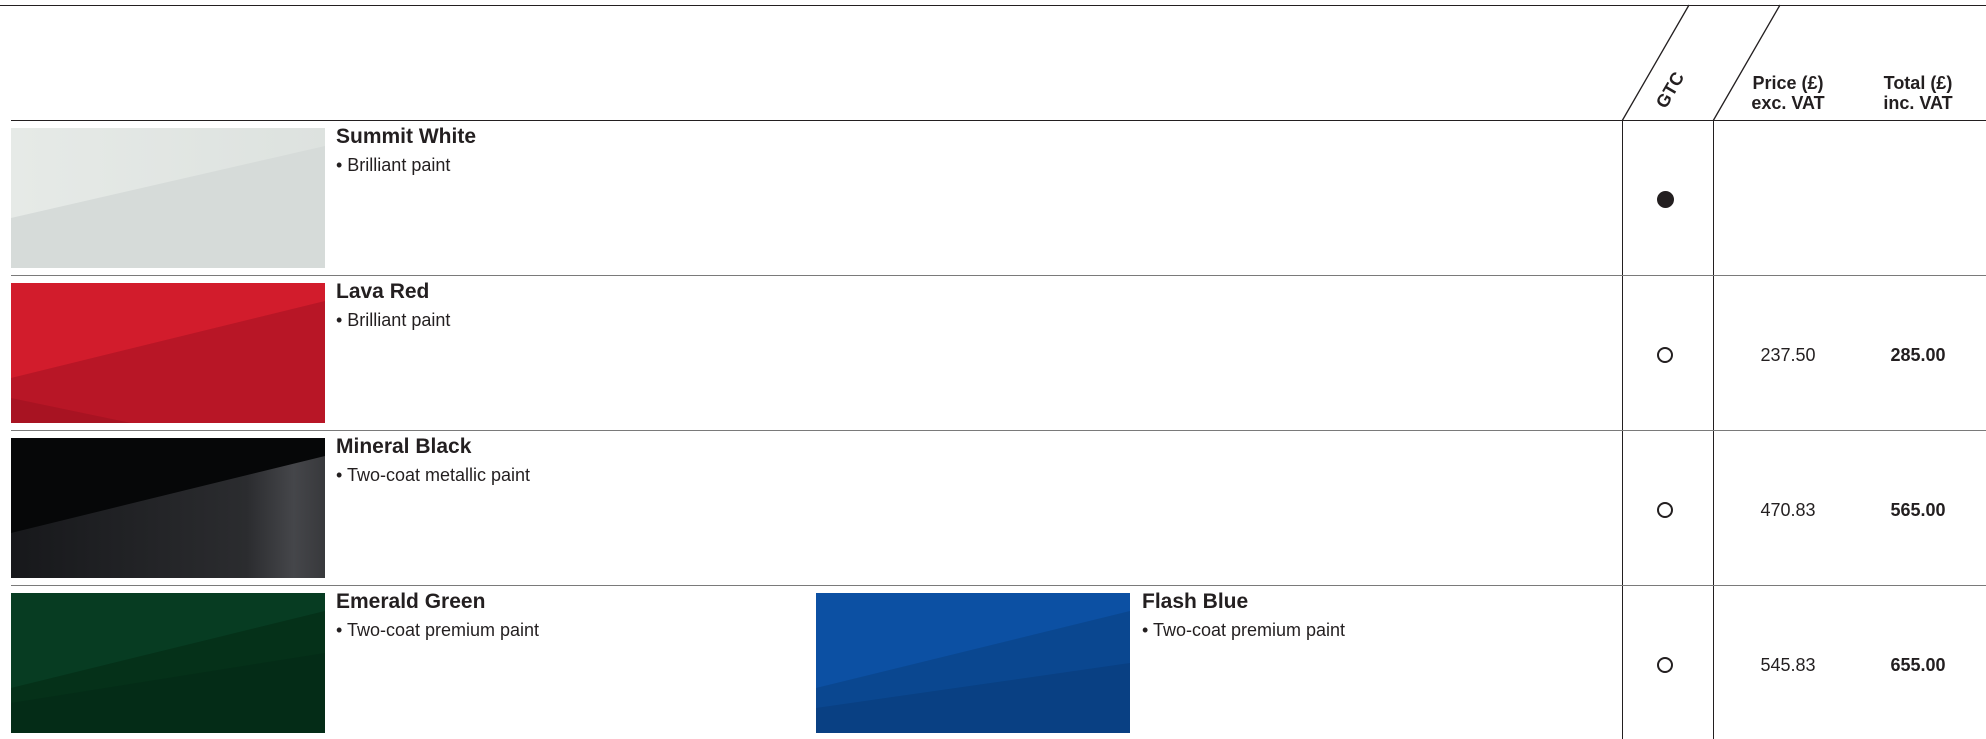 This screenshot has height=739, width=1986. Describe the element at coordinates (383, 291) in the screenshot. I see `paint-name: Lava Red` at that location.